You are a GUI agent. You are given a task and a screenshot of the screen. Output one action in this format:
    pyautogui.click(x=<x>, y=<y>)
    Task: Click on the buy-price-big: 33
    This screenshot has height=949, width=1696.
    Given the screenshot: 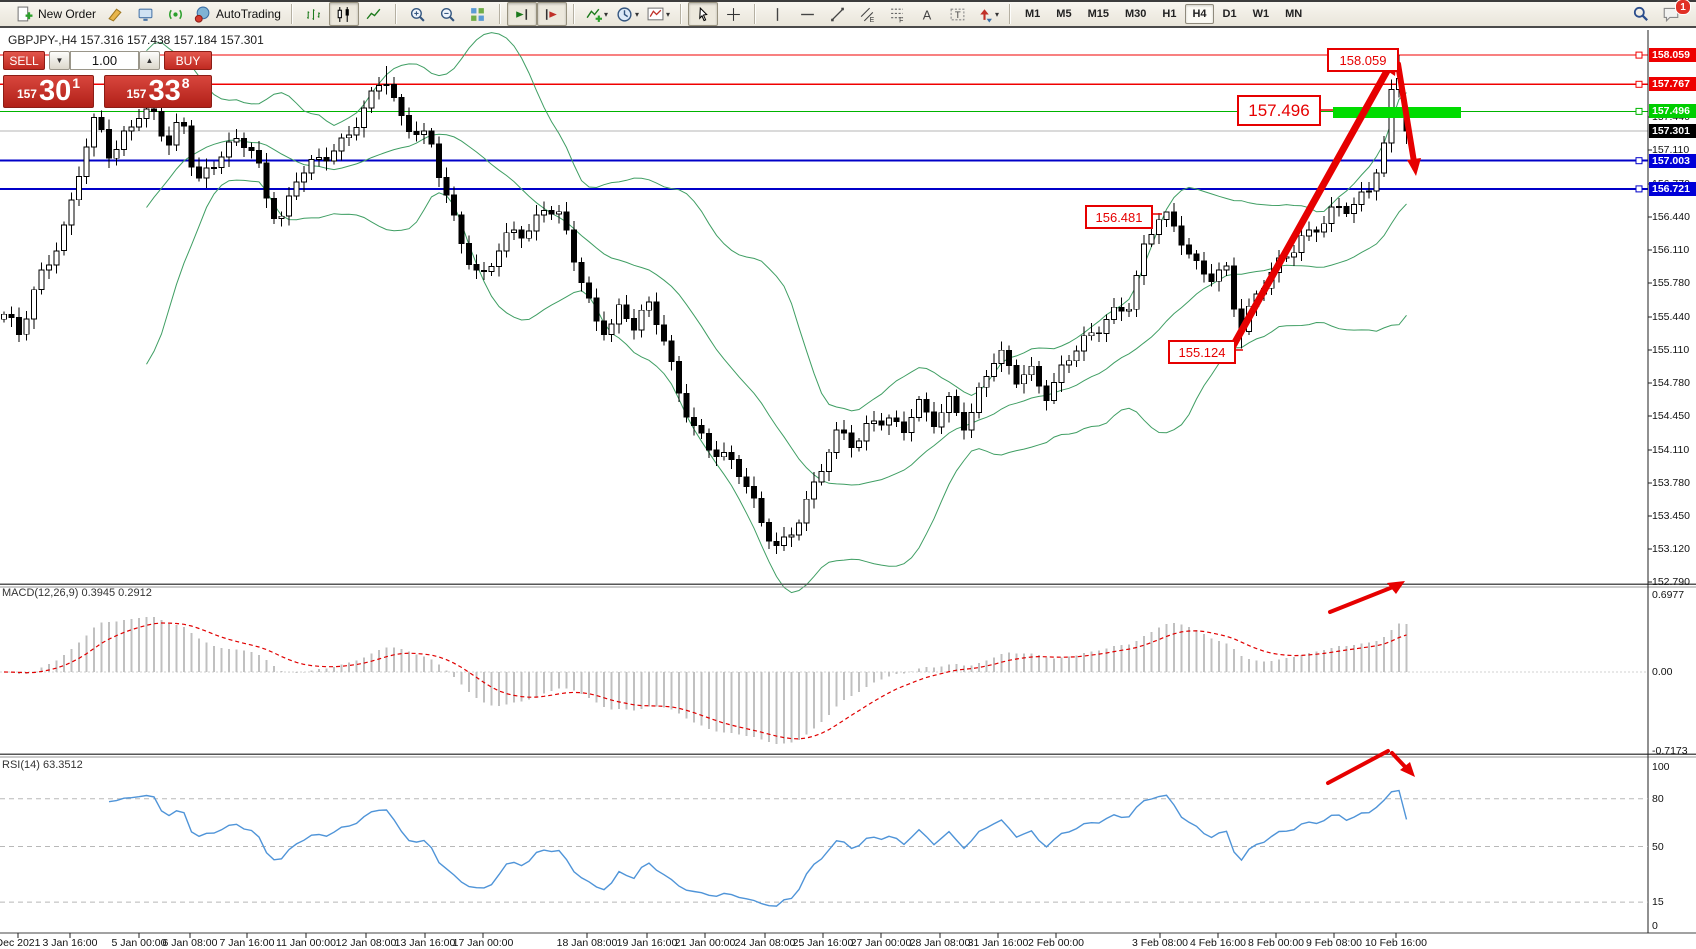 What is the action you would take?
    pyautogui.click(x=164, y=91)
    